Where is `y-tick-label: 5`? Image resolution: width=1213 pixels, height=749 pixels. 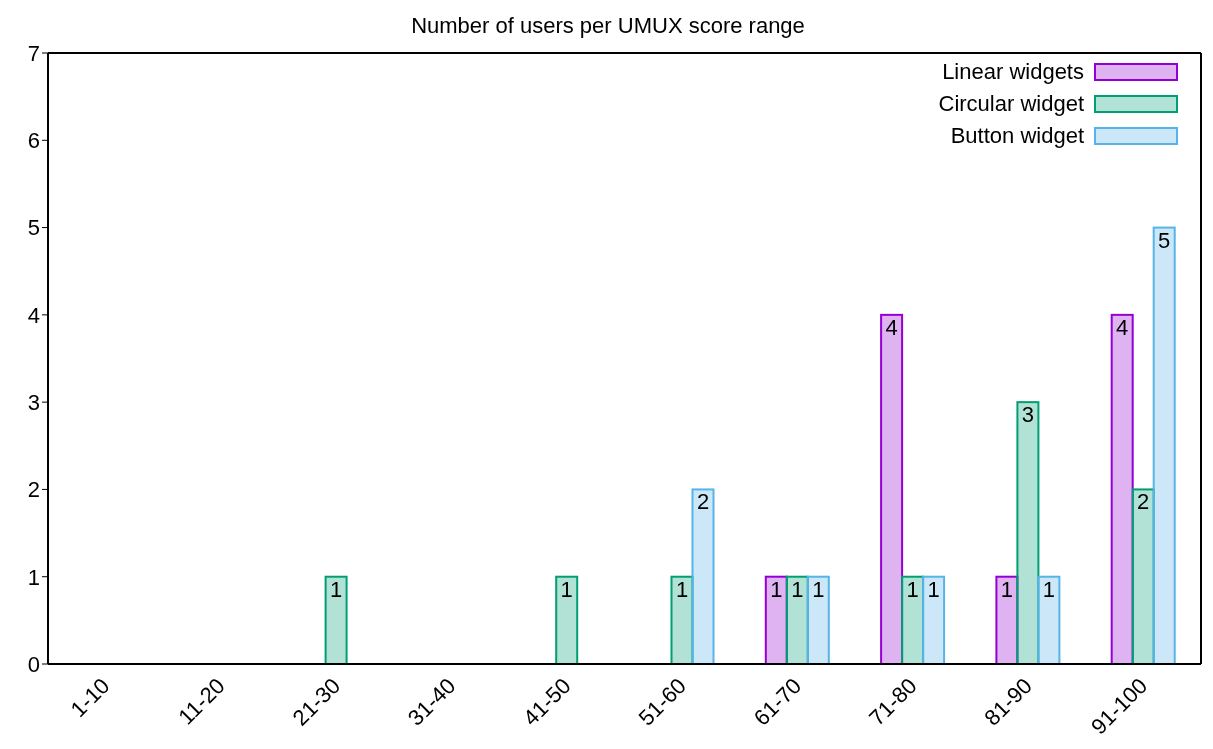
y-tick-label: 5 is located at coordinates (33, 228).